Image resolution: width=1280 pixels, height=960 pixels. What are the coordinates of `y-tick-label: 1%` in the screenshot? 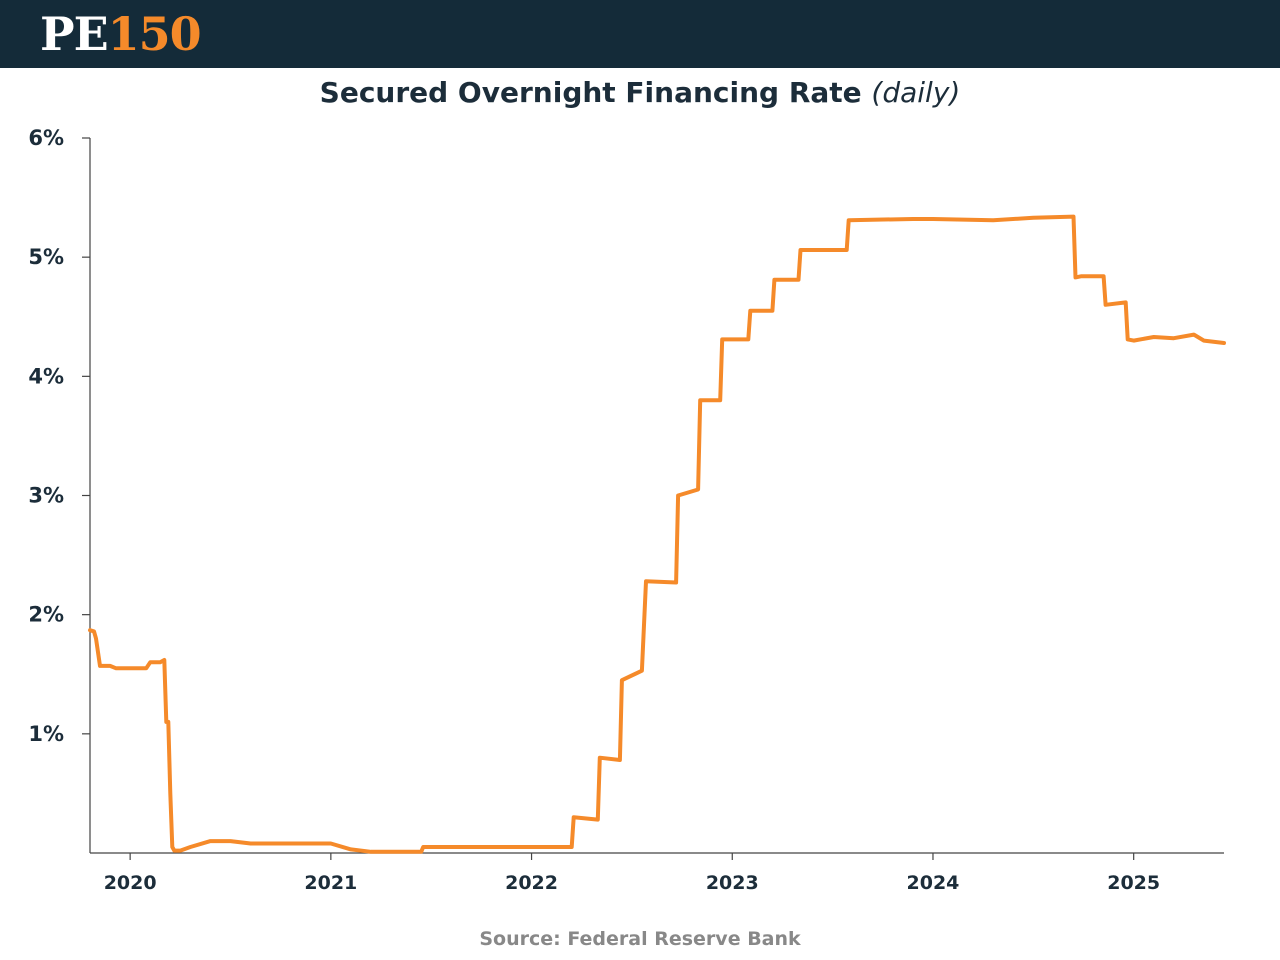 It's located at (46, 734).